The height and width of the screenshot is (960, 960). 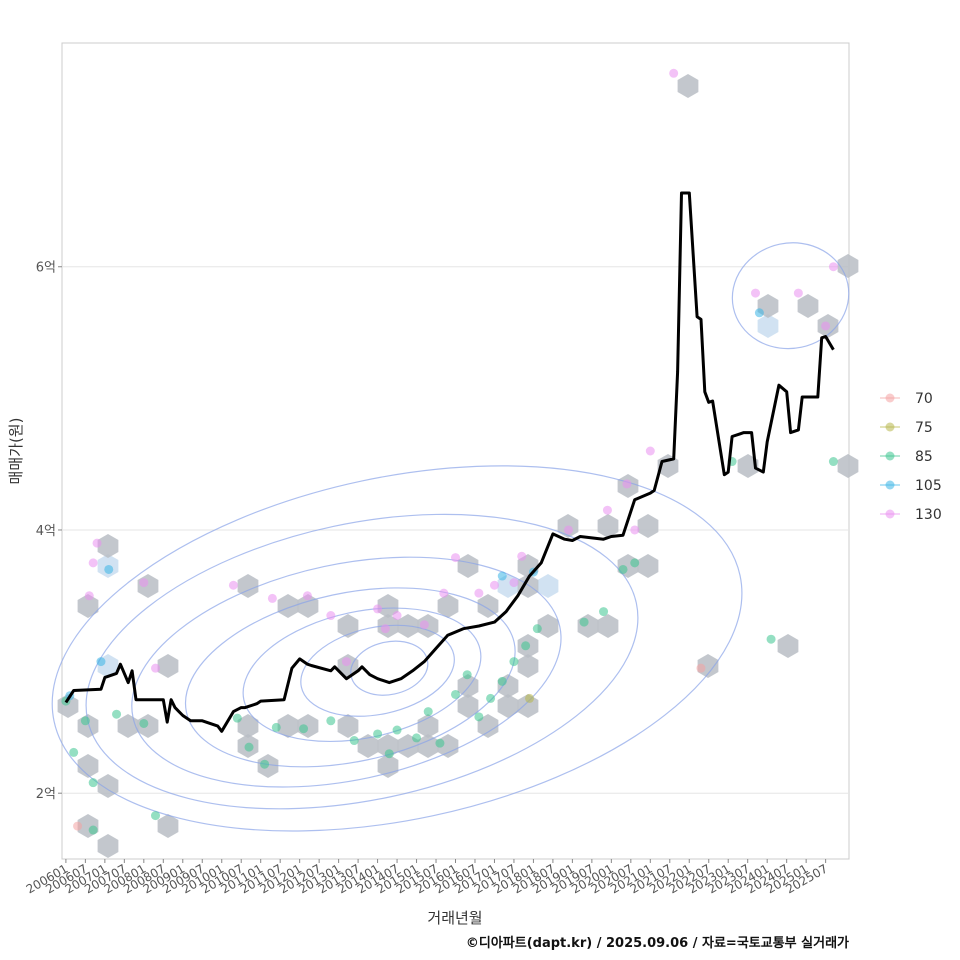 I want to click on legend: 70 75 85 105 130, so click(x=911, y=457).